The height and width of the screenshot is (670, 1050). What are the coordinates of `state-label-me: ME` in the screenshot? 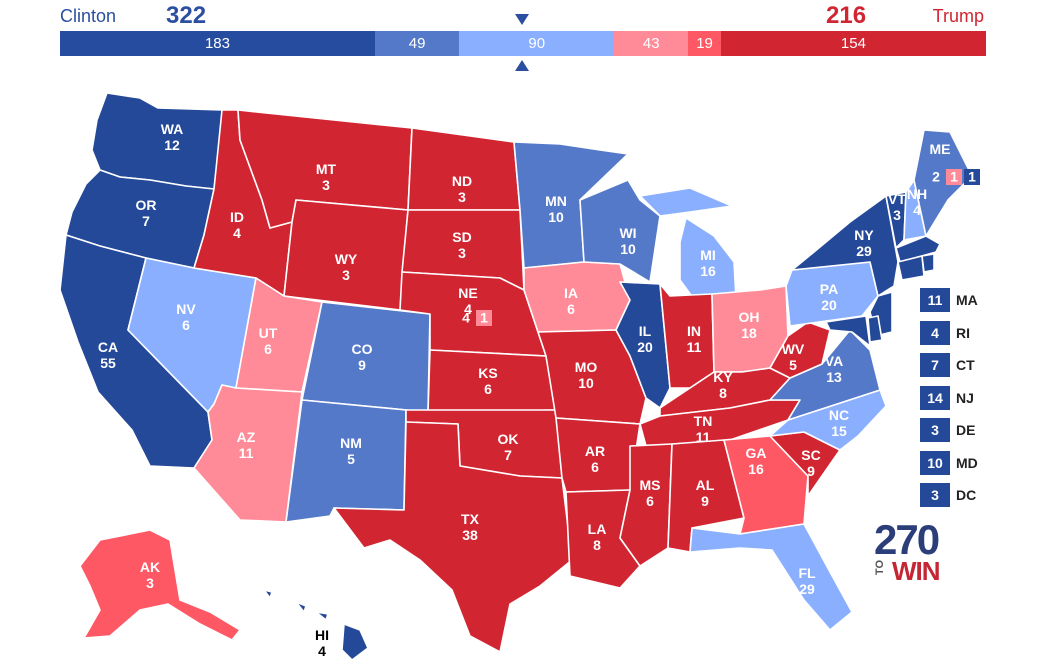 It's located at (940, 149).